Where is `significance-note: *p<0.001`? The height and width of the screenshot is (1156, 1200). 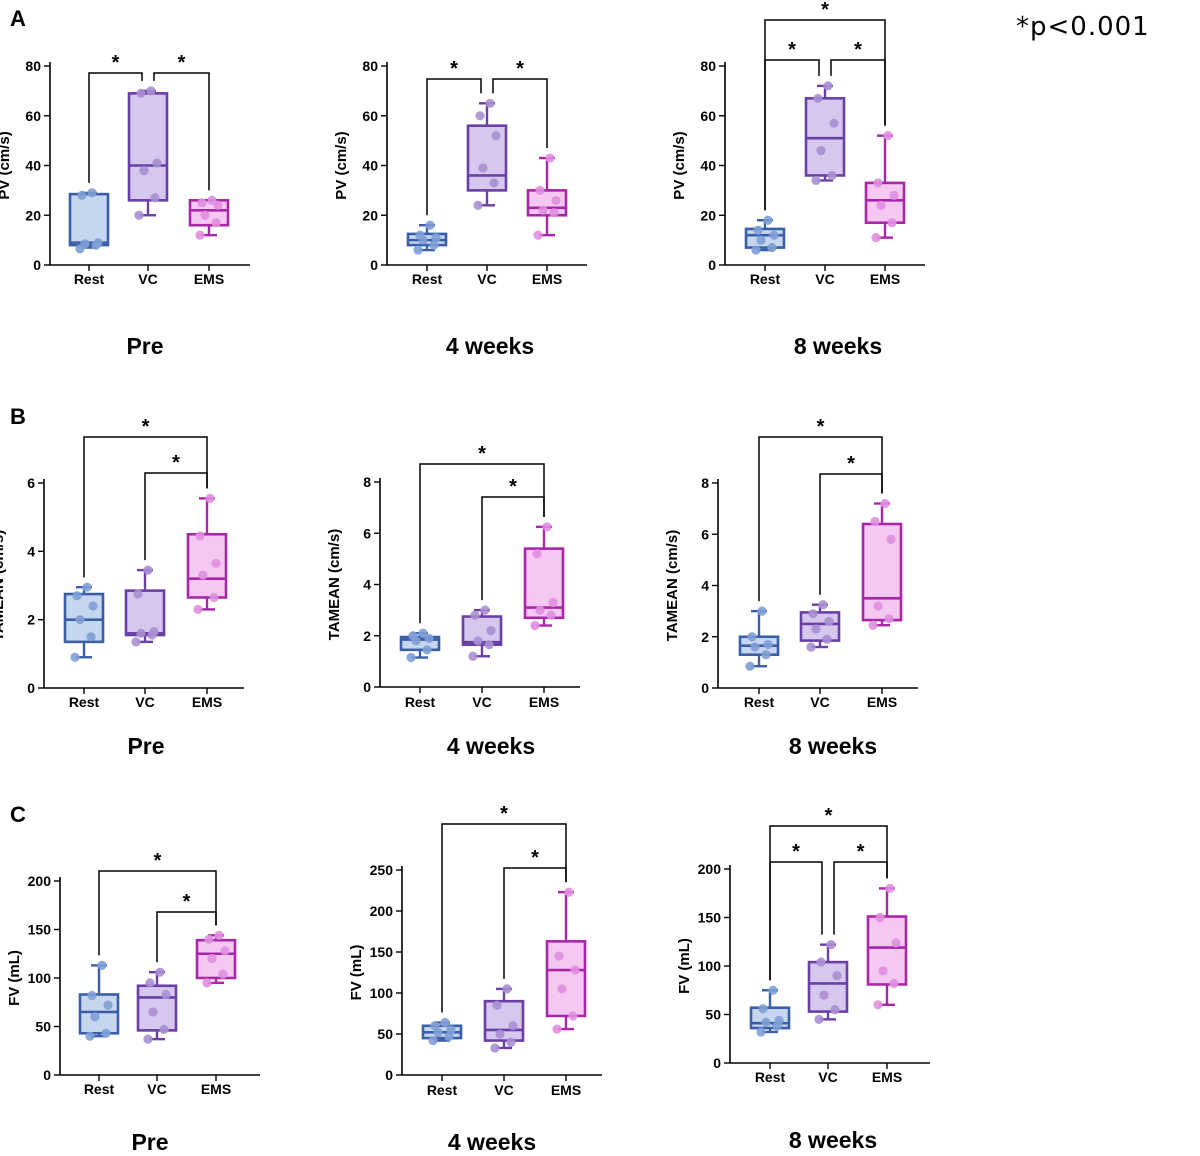 significance-note: *p<0.001 is located at coordinates (1083, 27).